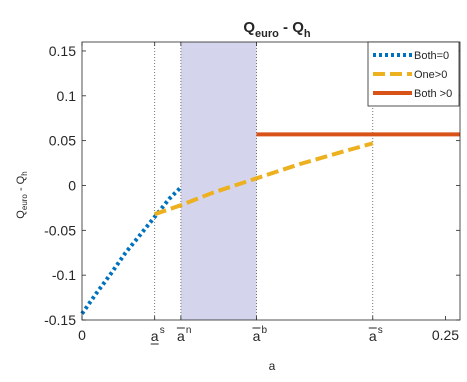 This screenshot has height=382, width=467. What do you see at coordinates (60, 320) in the screenshot?
I see `y-tick-label: -0.15` at bounding box center [60, 320].